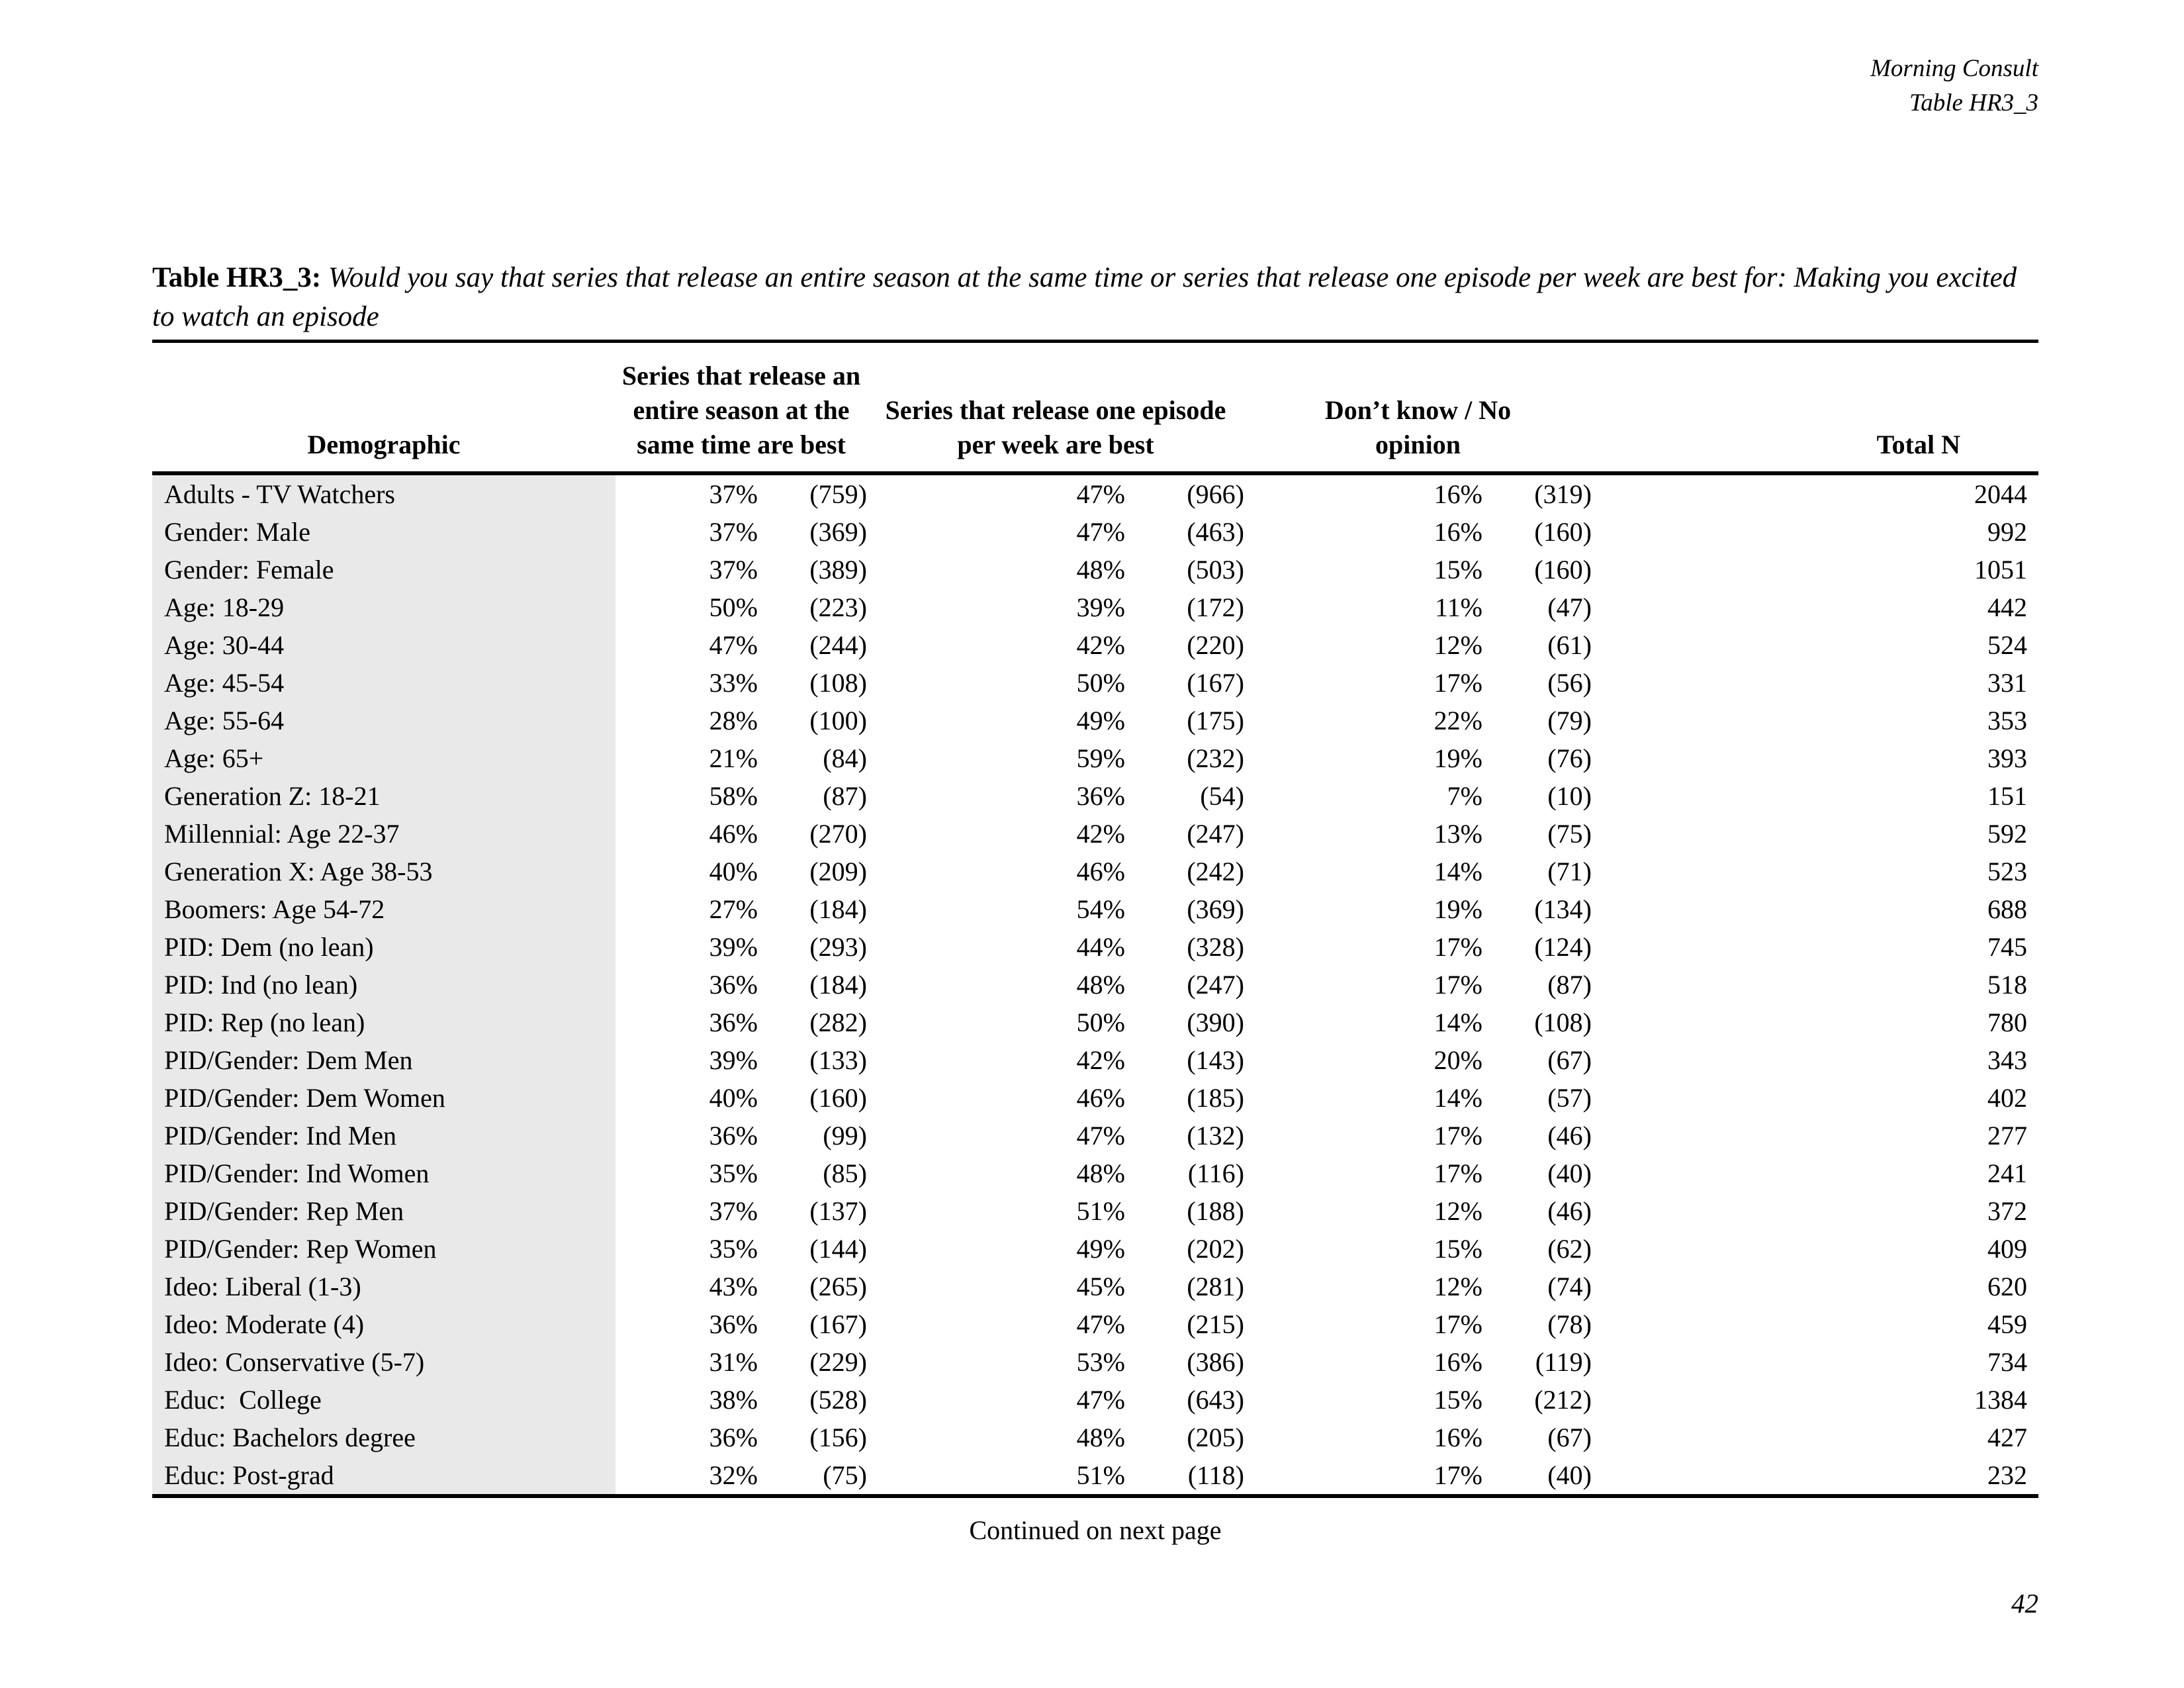  I want to click on table-row: Gender: Male 37% (369) 47% (463) 16% (160) 992, so click(1095, 532).